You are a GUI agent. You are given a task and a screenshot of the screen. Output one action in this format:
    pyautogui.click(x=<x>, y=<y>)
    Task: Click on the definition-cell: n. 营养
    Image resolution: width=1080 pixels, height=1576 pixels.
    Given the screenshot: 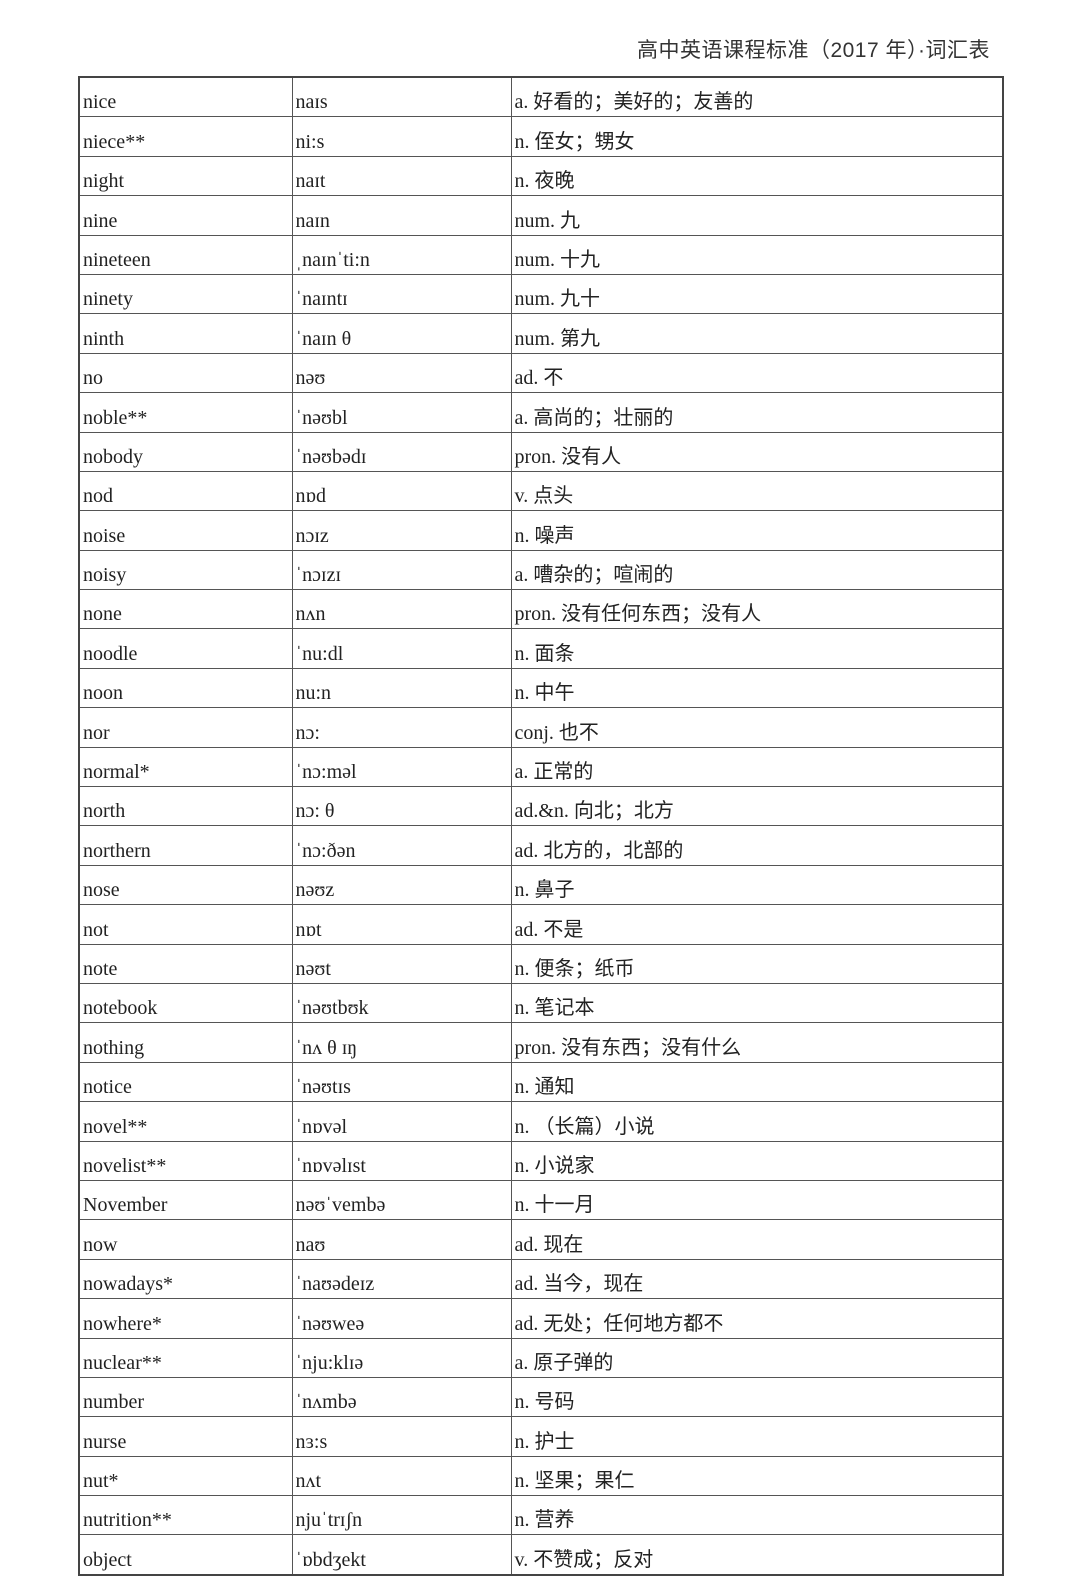 What is the action you would take?
    pyautogui.click(x=757, y=1515)
    